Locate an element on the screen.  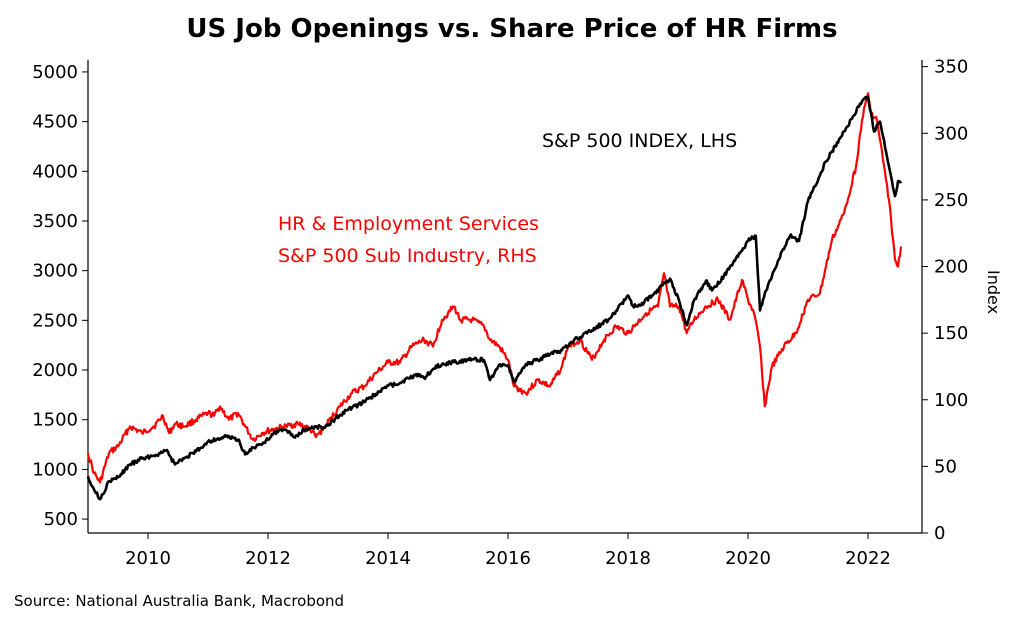
left-tick-label: 500 is located at coordinates (61, 519).